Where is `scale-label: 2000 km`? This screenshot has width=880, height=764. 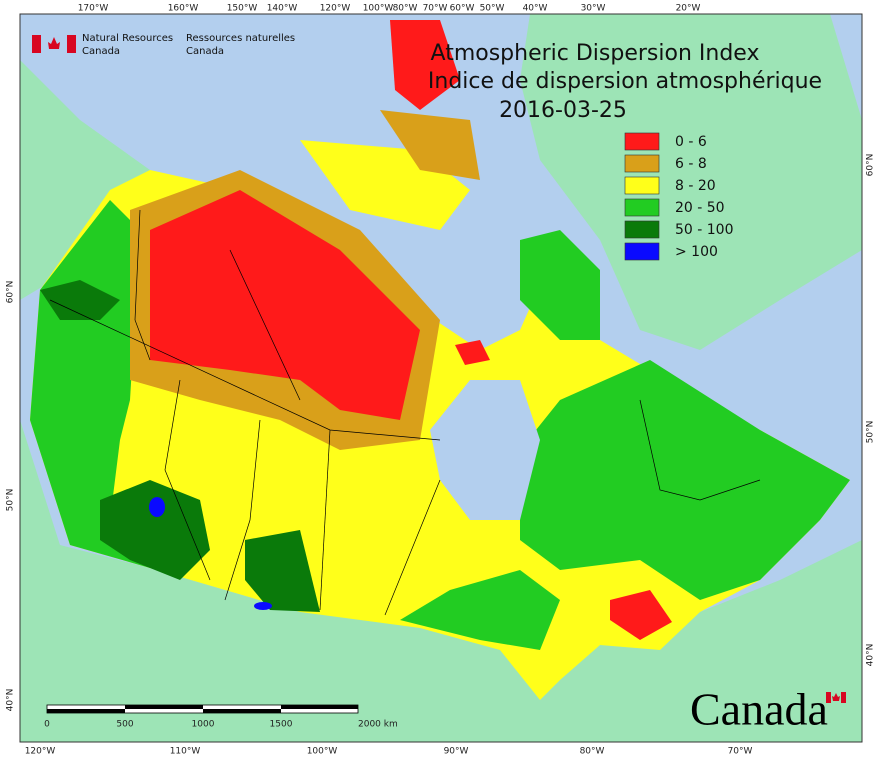
scale-label: 2000 km is located at coordinates (378, 725).